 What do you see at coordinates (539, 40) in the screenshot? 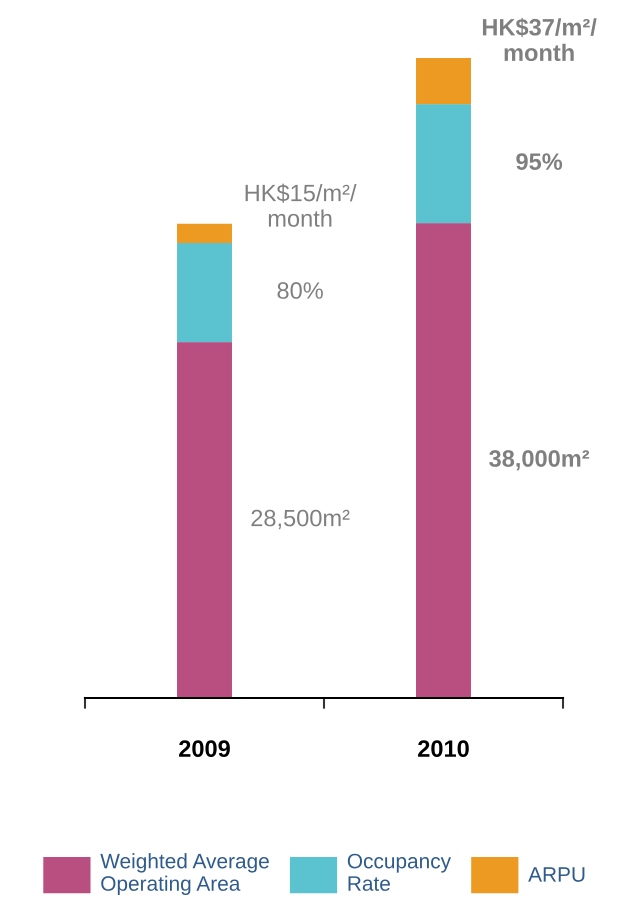
I see `annotation: HK$37/m²/ month` at bounding box center [539, 40].